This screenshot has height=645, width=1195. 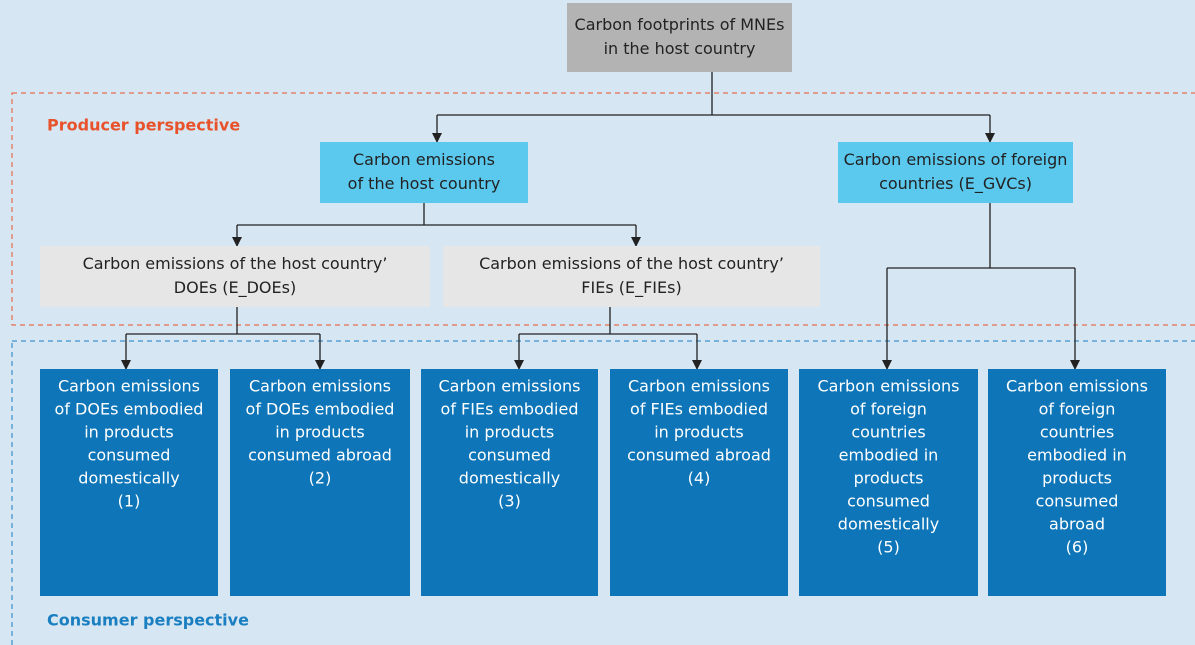 What do you see at coordinates (148, 620) in the screenshot?
I see `consumer-label: Consumer perspective` at bounding box center [148, 620].